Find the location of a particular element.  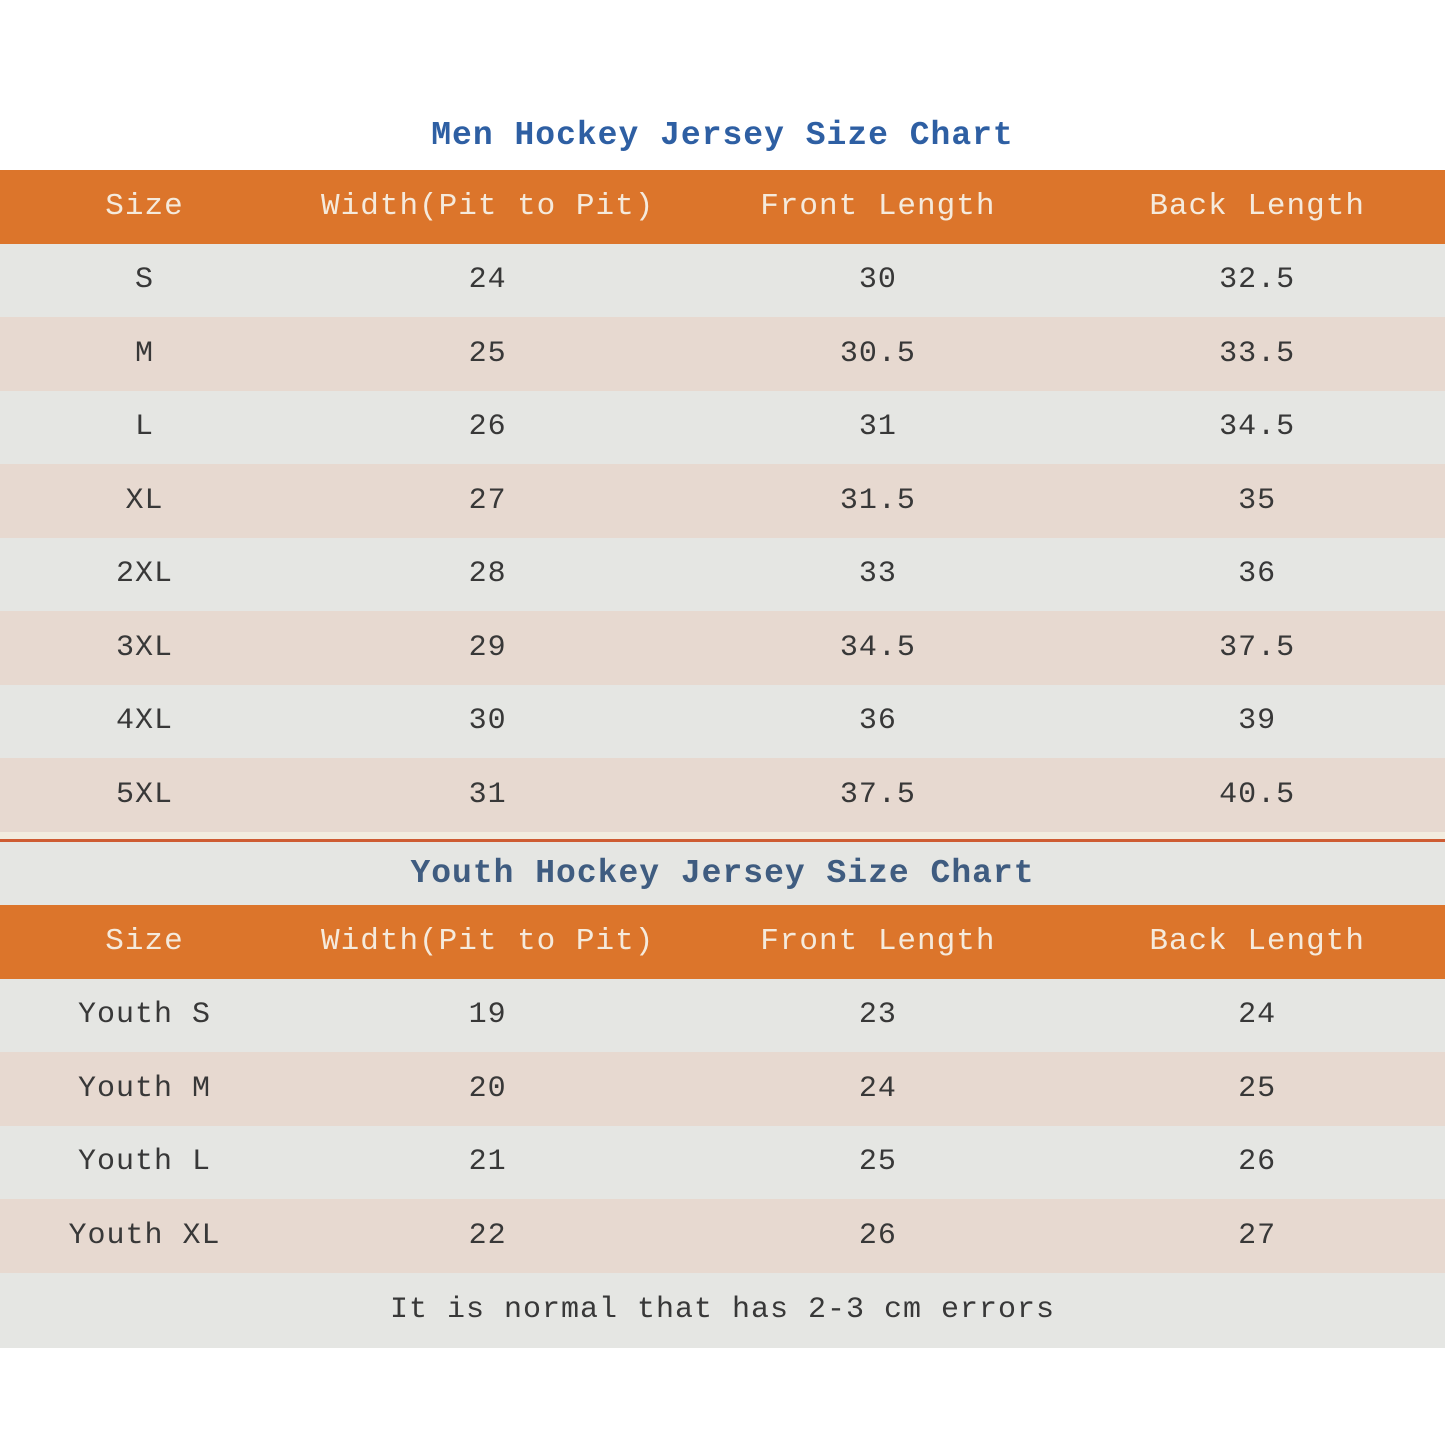

front-length-cell: 31.5 is located at coordinates (877, 500).